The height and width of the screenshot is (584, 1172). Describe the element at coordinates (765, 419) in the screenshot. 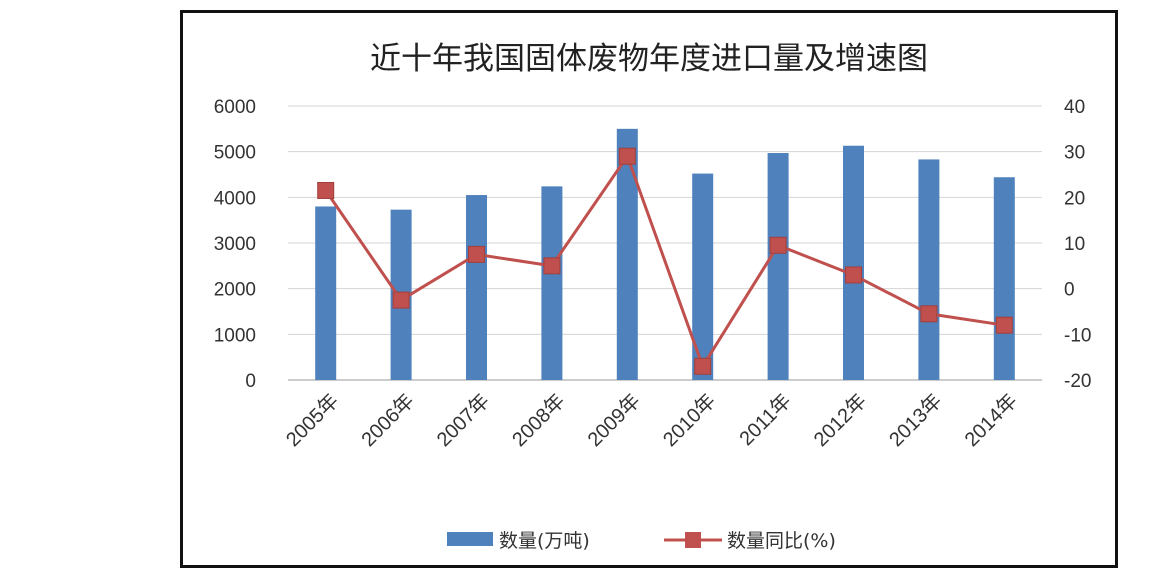

I see `x-tick-label: 2011年` at that location.